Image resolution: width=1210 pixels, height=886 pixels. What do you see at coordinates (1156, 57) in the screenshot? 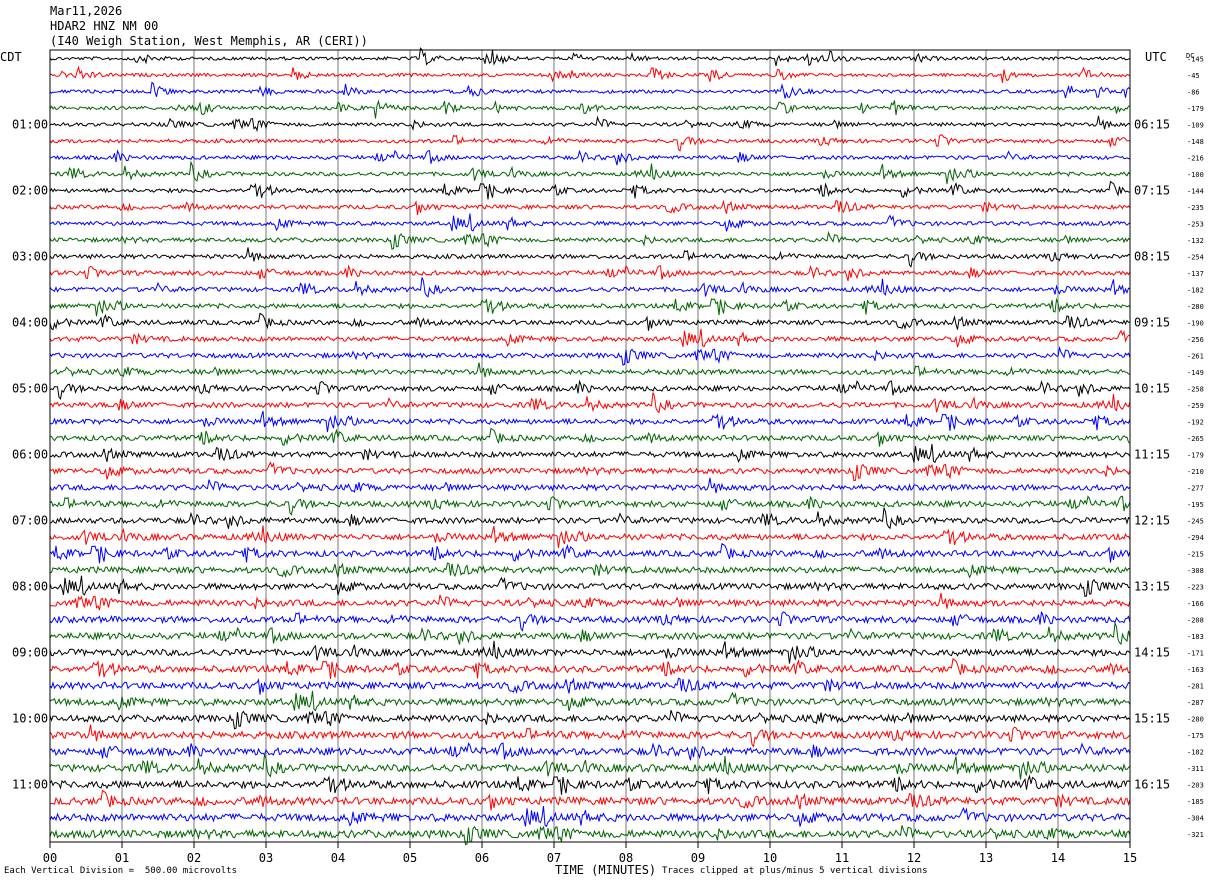
I see `right-timezone-label: UTC` at bounding box center [1156, 57].